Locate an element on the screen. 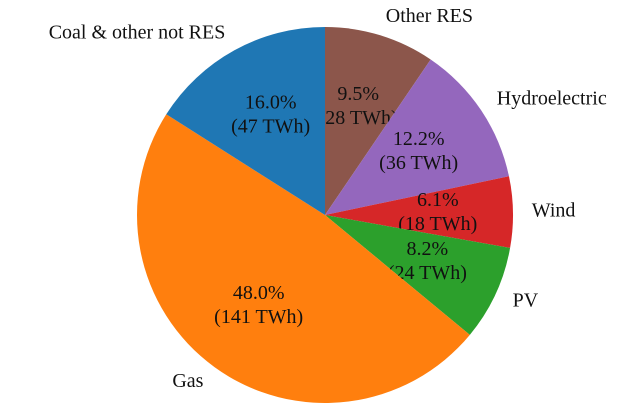 The image size is (631, 406). value-label: 8.2% is located at coordinates (428, 249).